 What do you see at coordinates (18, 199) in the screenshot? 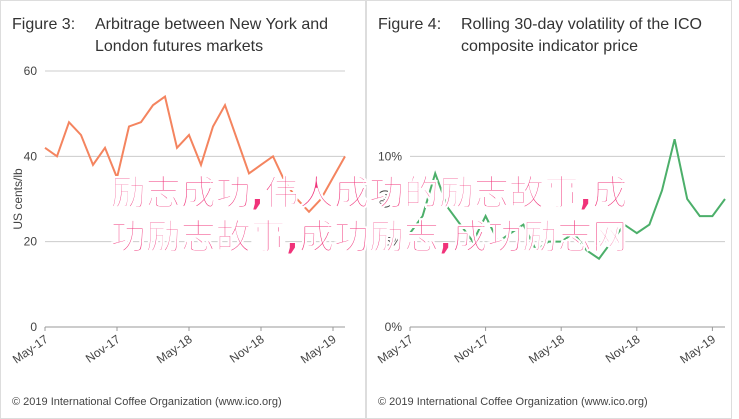
I see `y-axis-label: US cents/lb` at bounding box center [18, 199].